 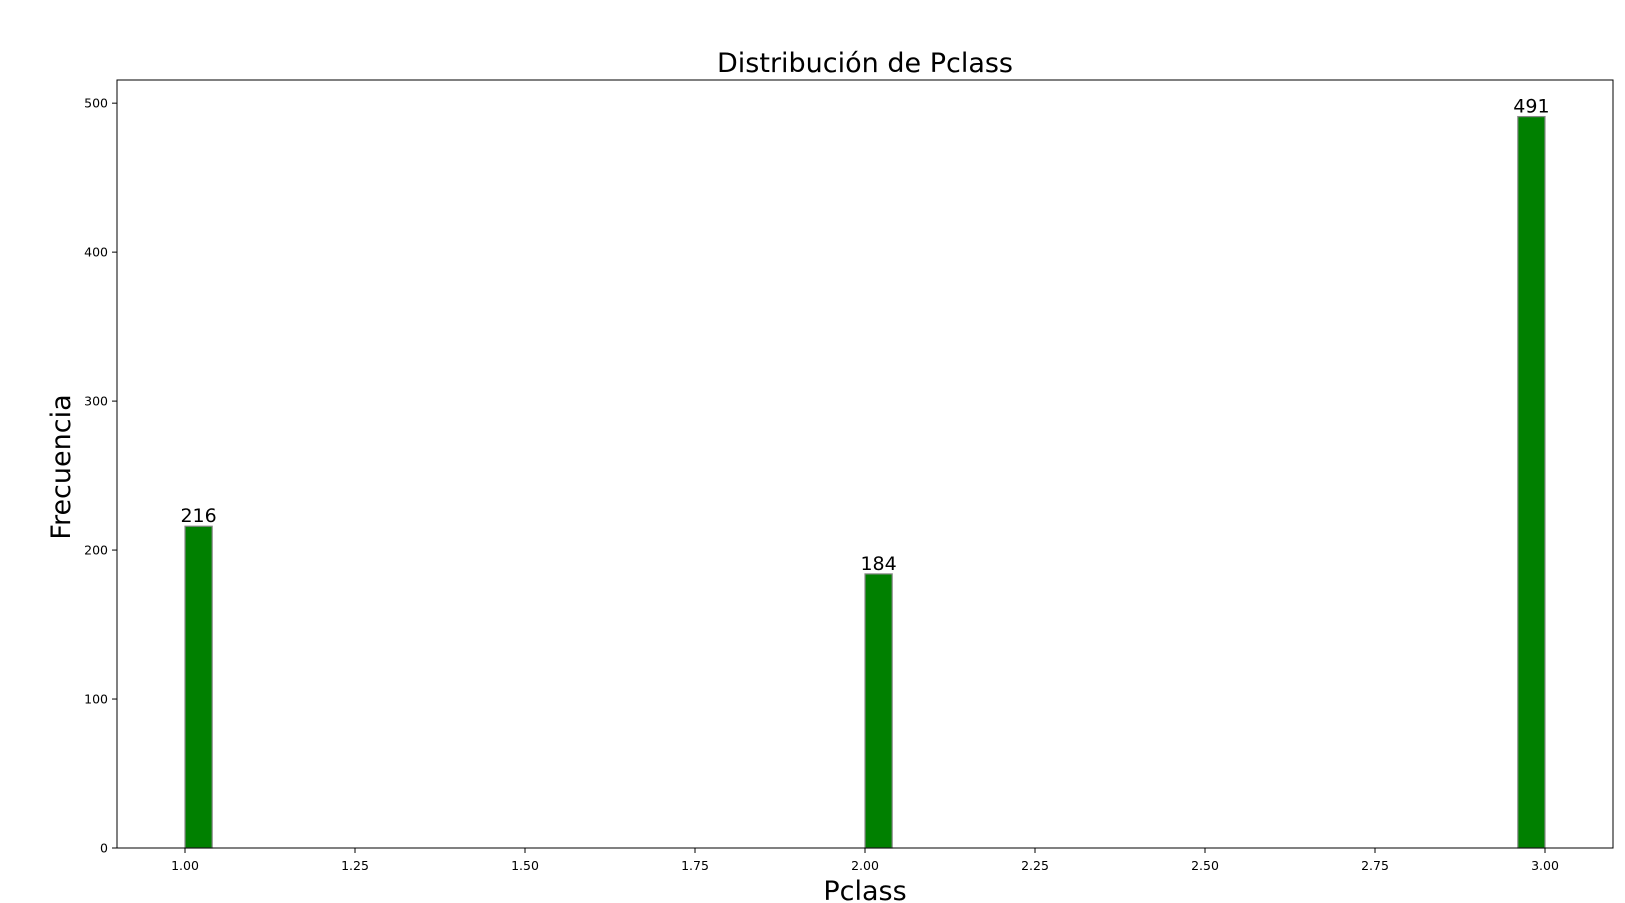 What do you see at coordinates (100, 476) in the screenshot?
I see `y-axis-ticks: 0 100 200 300 400 500` at bounding box center [100, 476].